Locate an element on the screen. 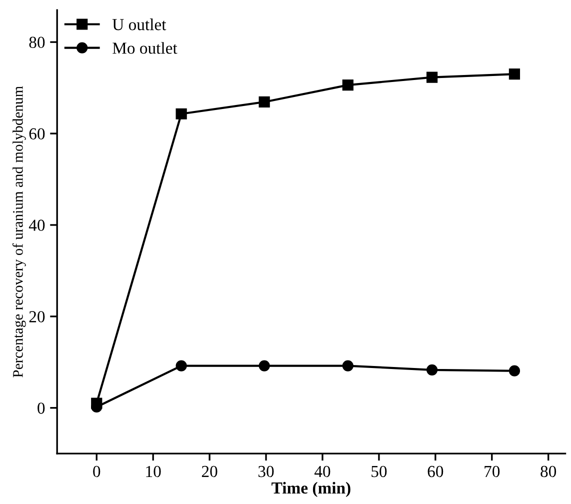 This screenshot has width=571, height=504. y-tick-label: 0 is located at coordinates (41, 408).